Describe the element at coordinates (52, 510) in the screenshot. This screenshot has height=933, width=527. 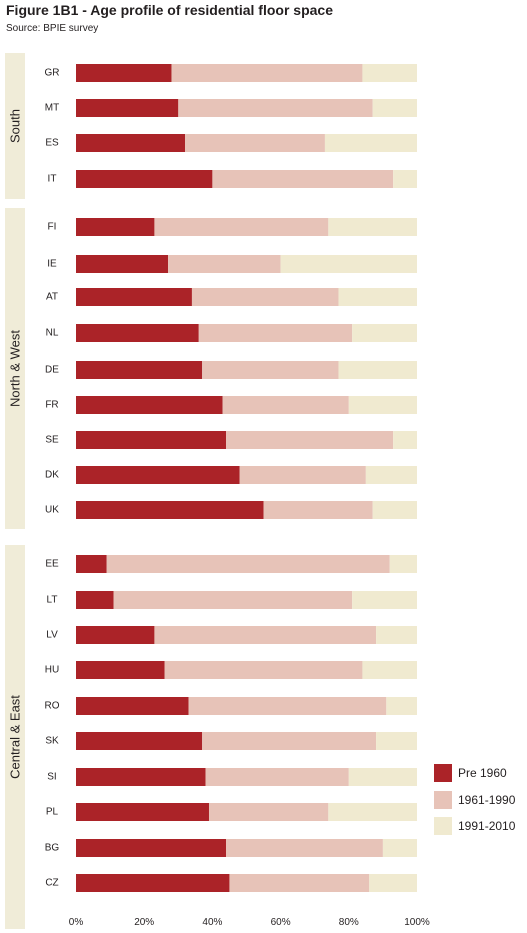
I see `category-label-uk: UK` at that location.